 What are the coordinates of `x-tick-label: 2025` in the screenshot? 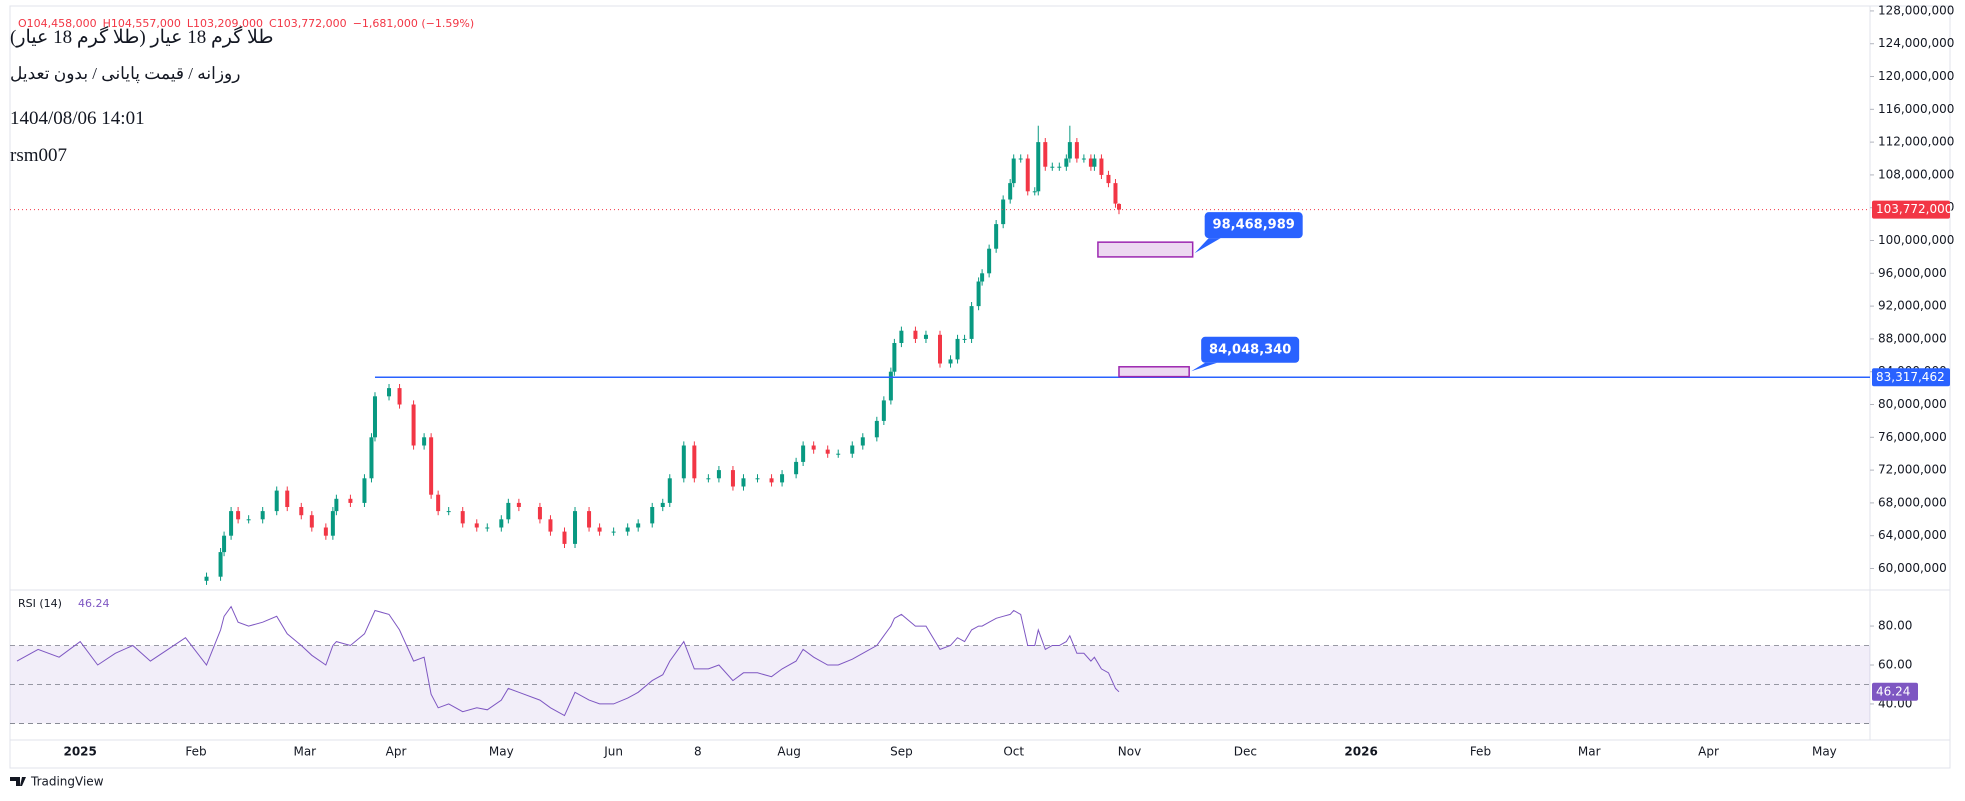 It's located at (79, 752).